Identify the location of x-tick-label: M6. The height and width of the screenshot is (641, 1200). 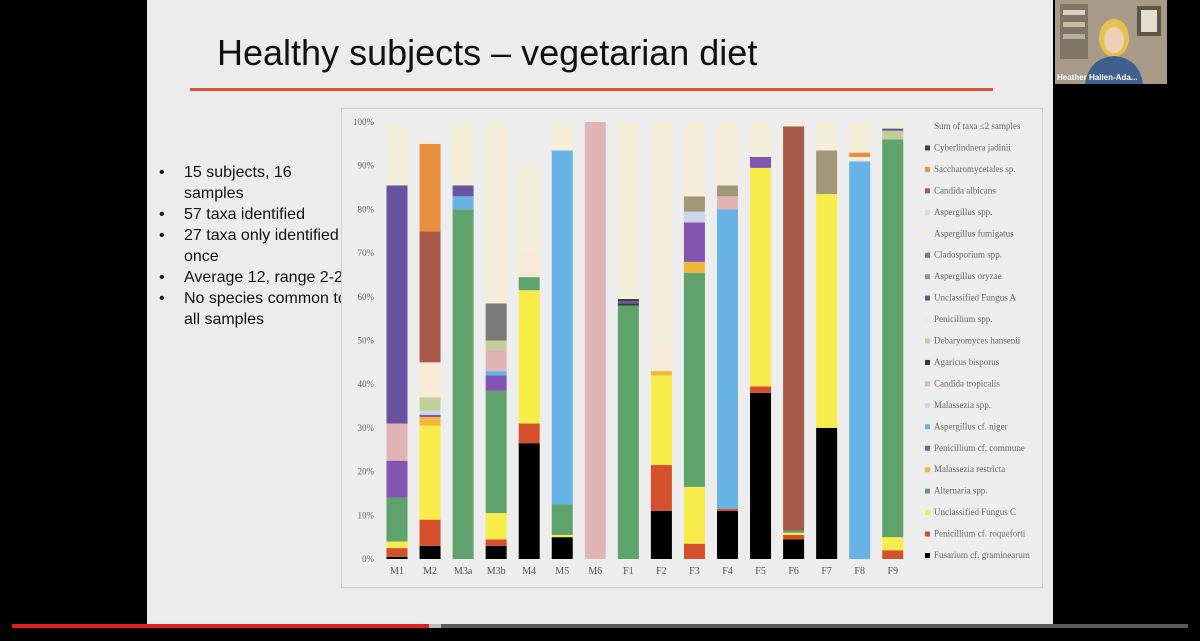
(595, 571).